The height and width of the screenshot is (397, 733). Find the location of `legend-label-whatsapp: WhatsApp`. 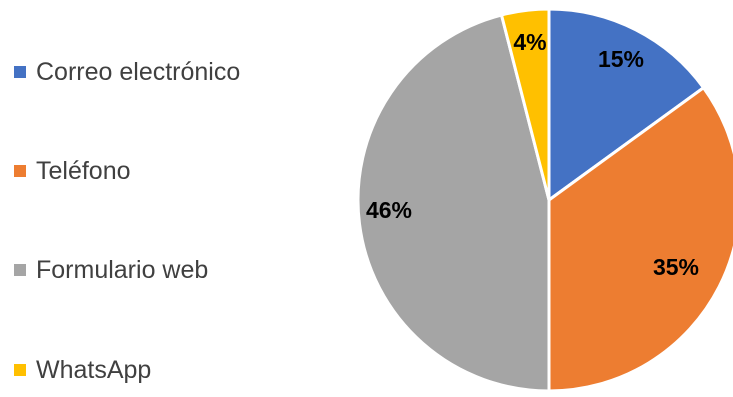

legend-label-whatsapp: WhatsApp is located at coordinates (94, 369).